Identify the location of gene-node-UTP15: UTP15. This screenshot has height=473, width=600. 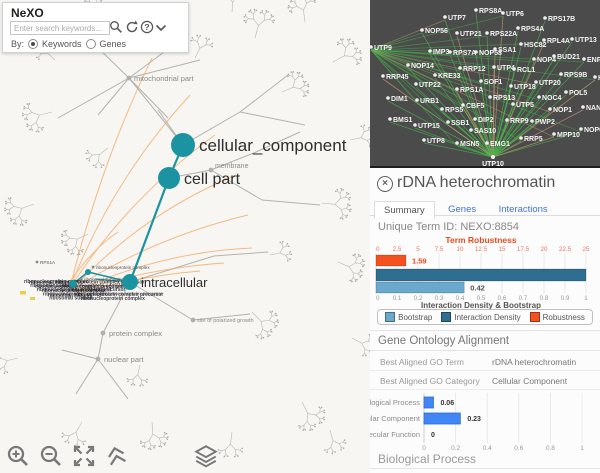
(426, 126).